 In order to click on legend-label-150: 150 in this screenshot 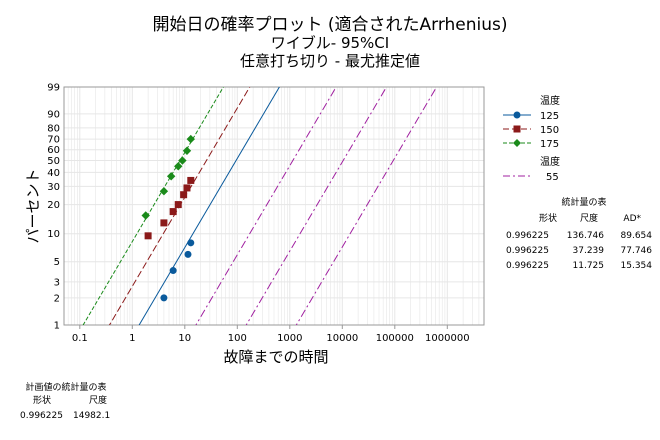, I will do `click(549, 130)`.